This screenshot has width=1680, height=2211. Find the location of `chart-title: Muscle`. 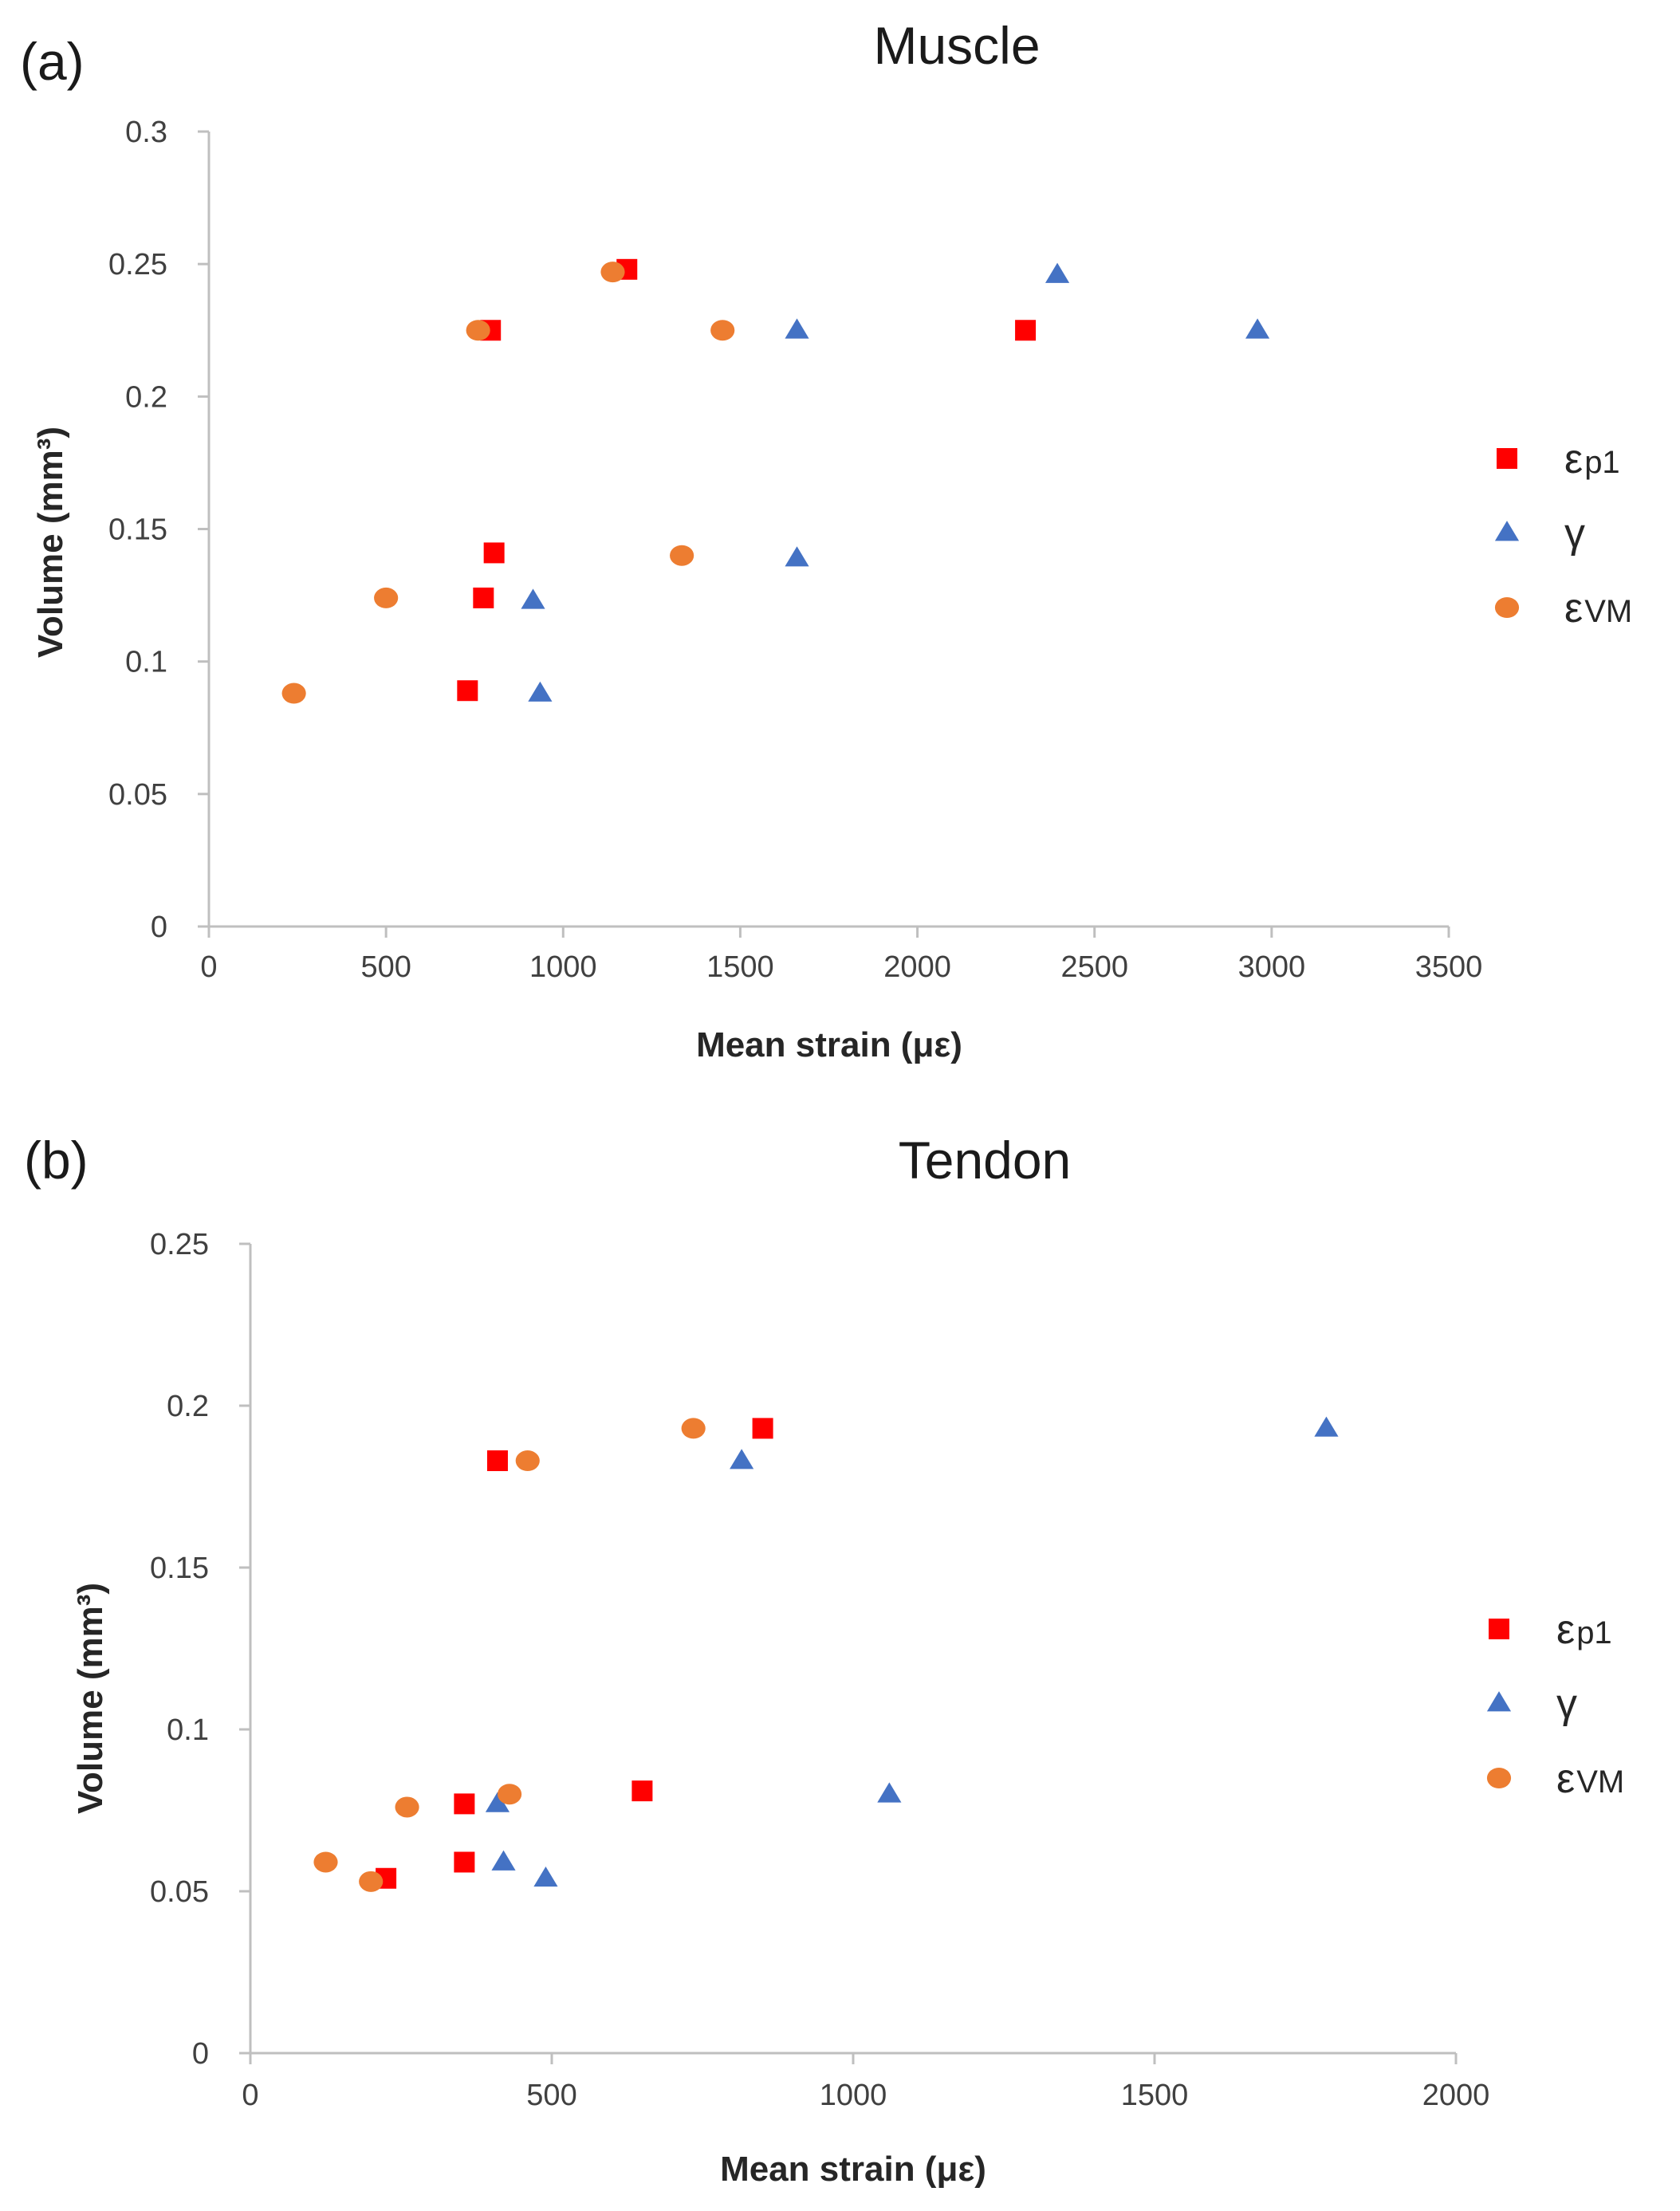

chart-title: Muscle is located at coordinates (956, 45).